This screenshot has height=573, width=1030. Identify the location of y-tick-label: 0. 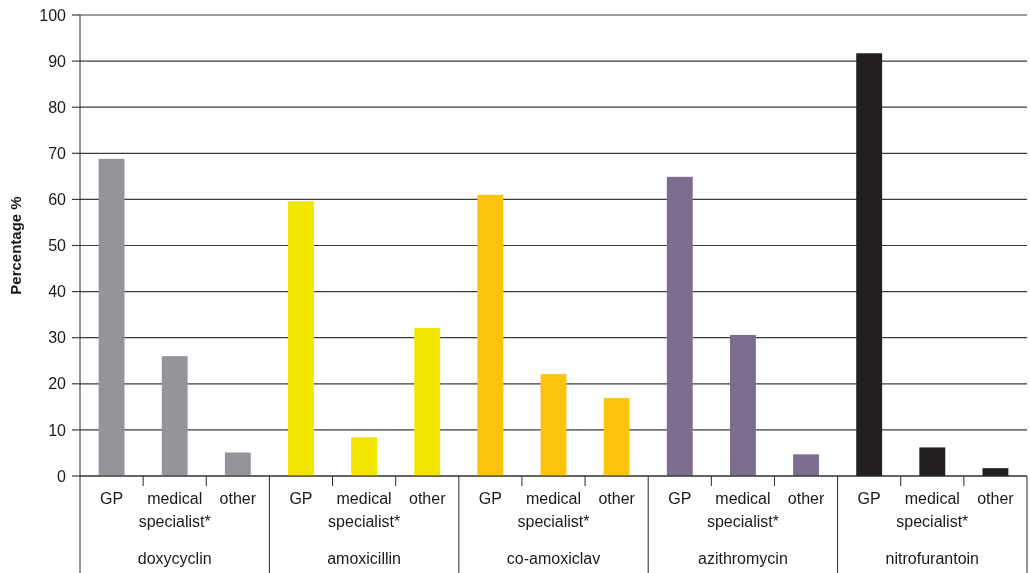
(62, 476).